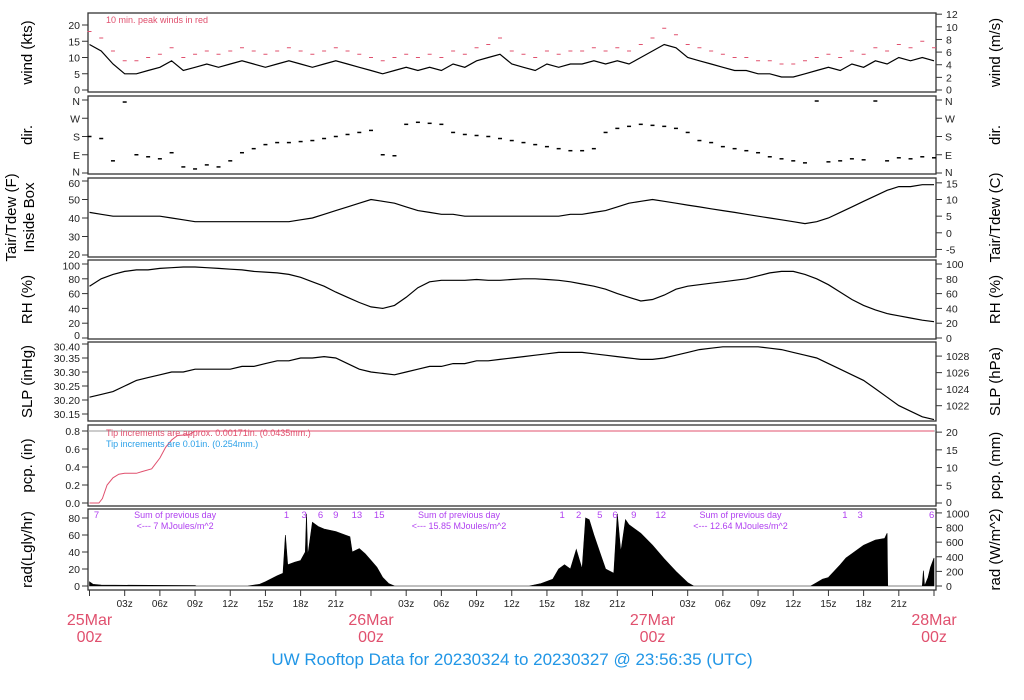 The image size is (1024, 700). I want to click on wind-ytick-label: 15, so click(74, 42).